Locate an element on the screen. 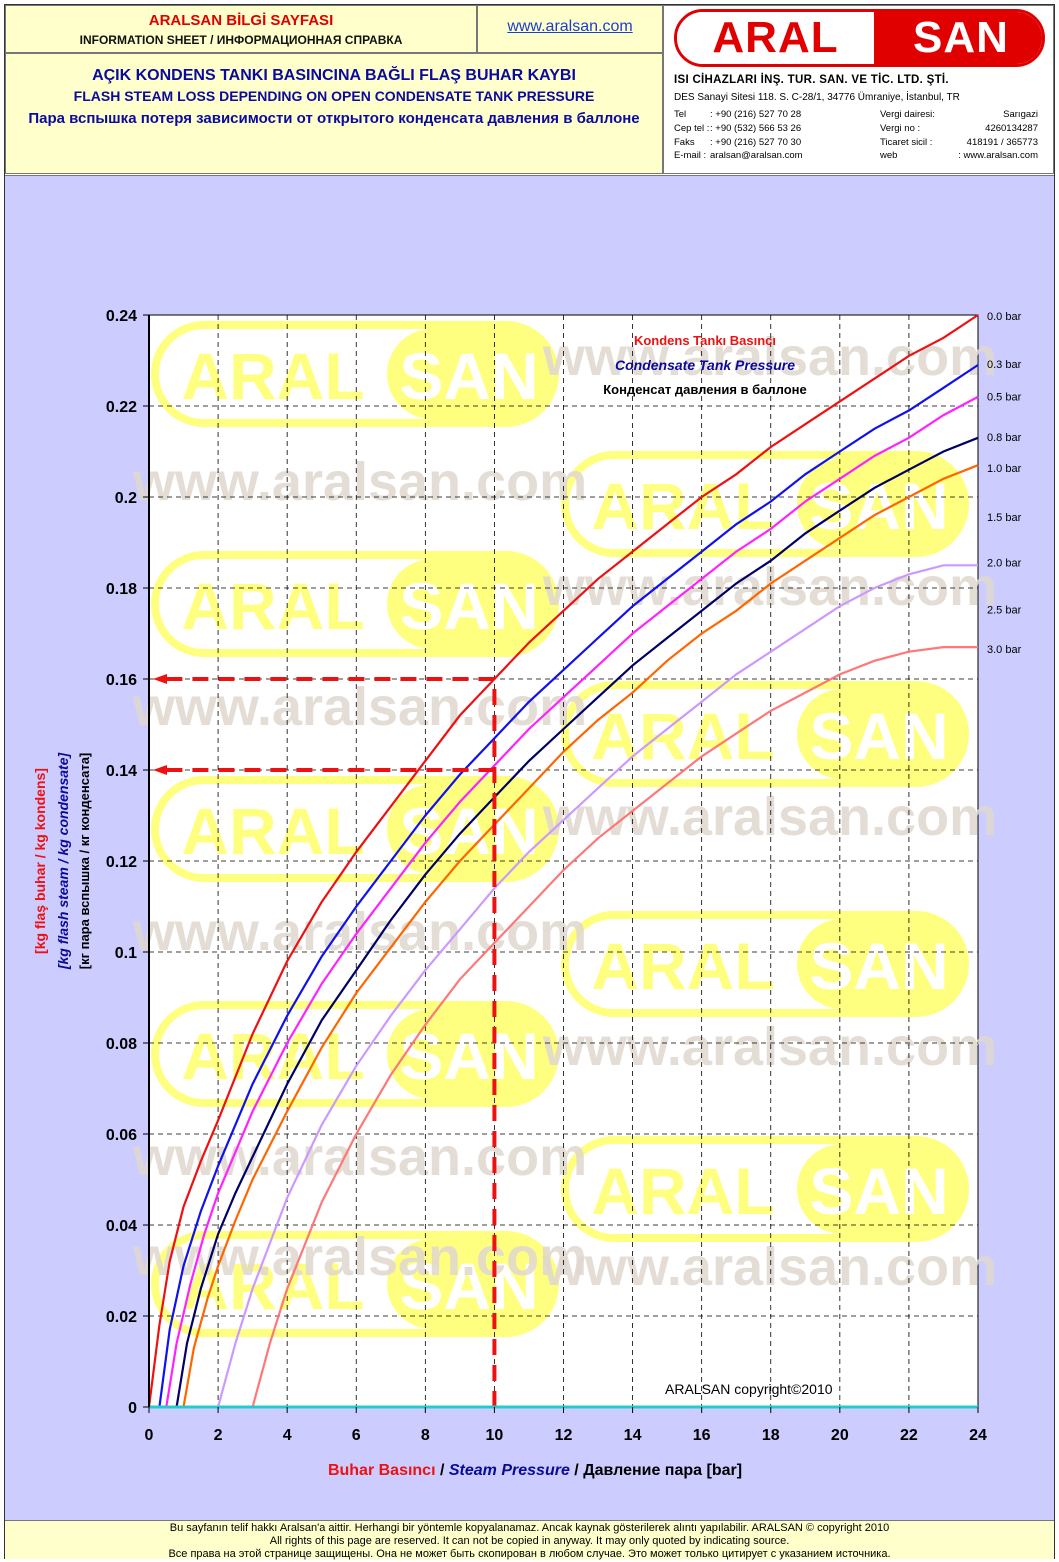 This screenshot has height=1562, width=1059. y-tick-label: 0.2 is located at coordinates (126, 498).